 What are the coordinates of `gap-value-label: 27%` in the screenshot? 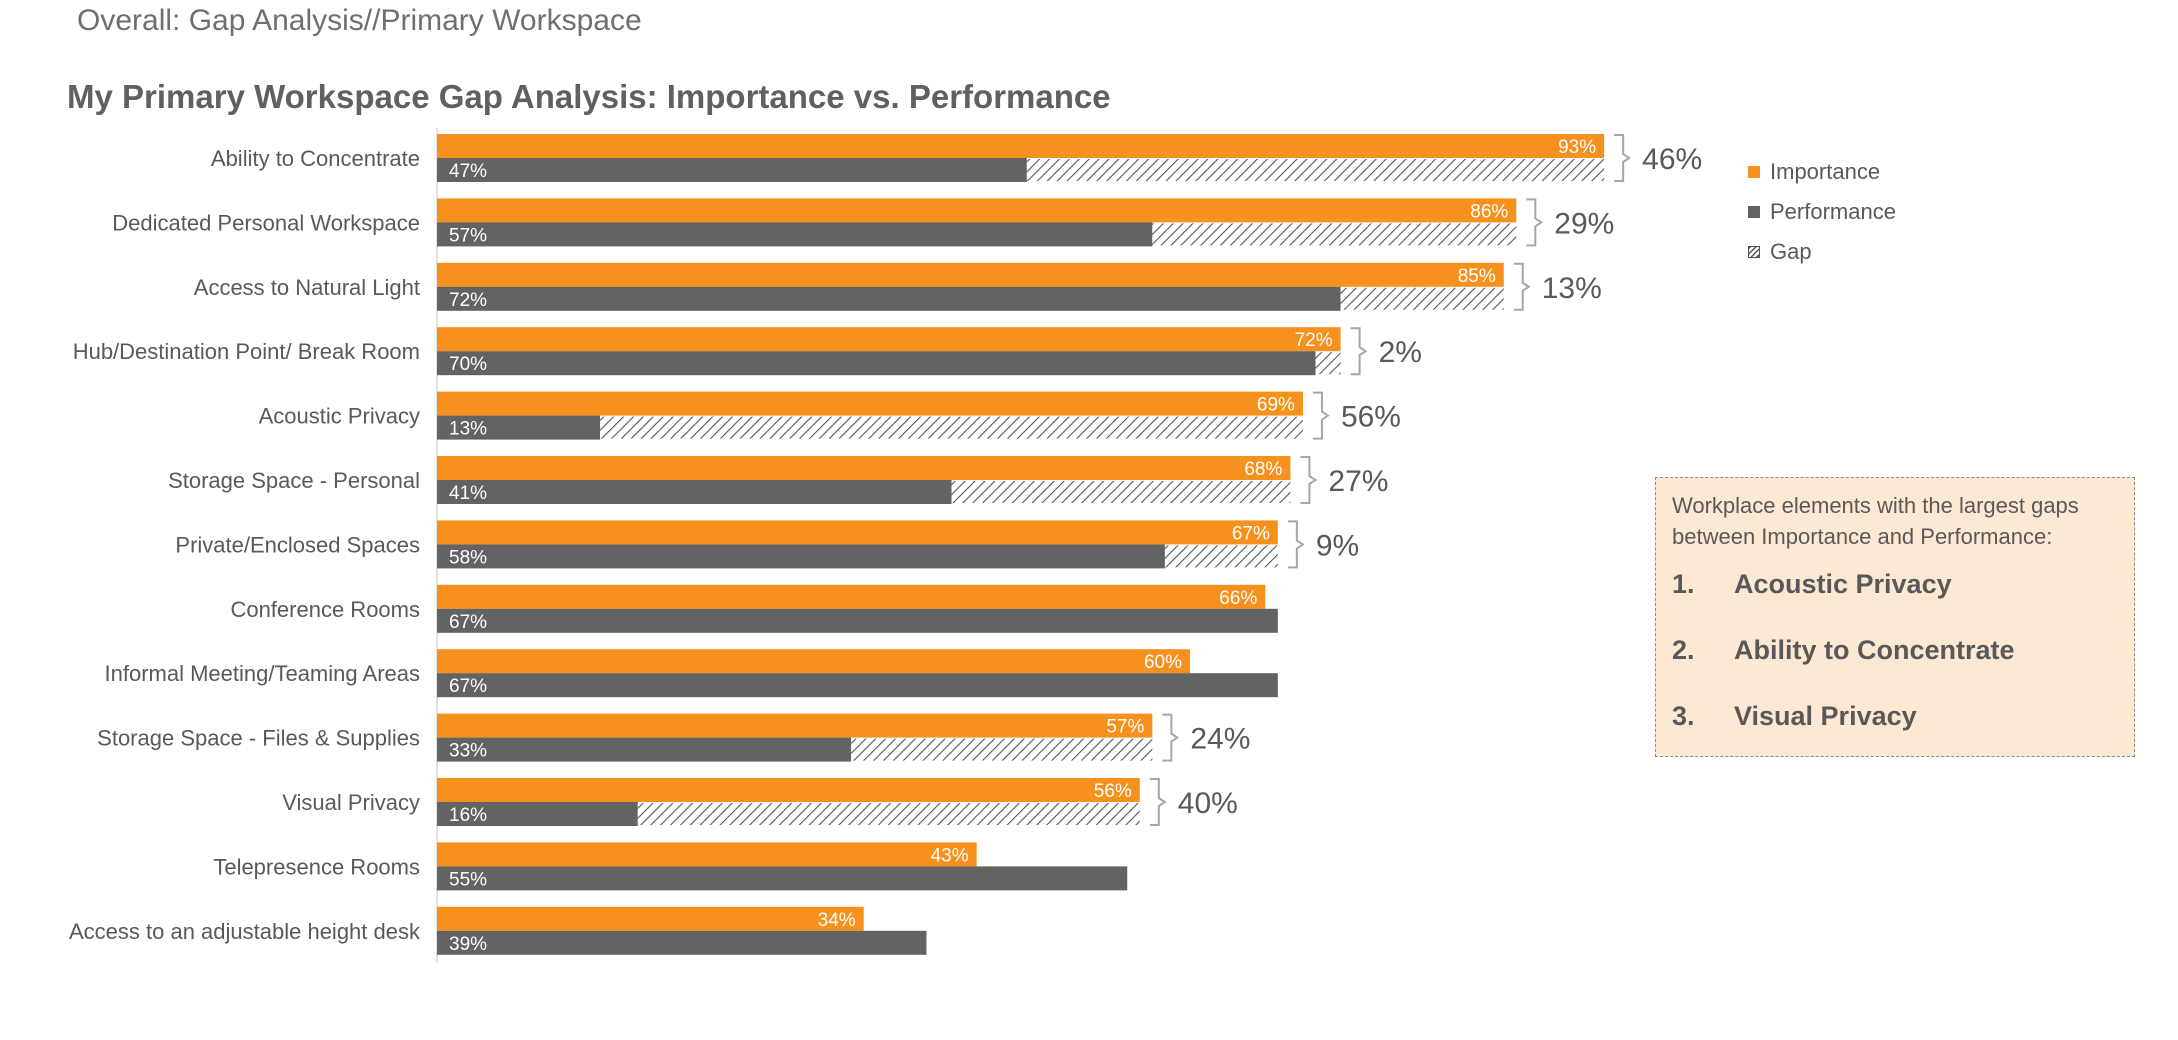 It's located at (1358, 481).